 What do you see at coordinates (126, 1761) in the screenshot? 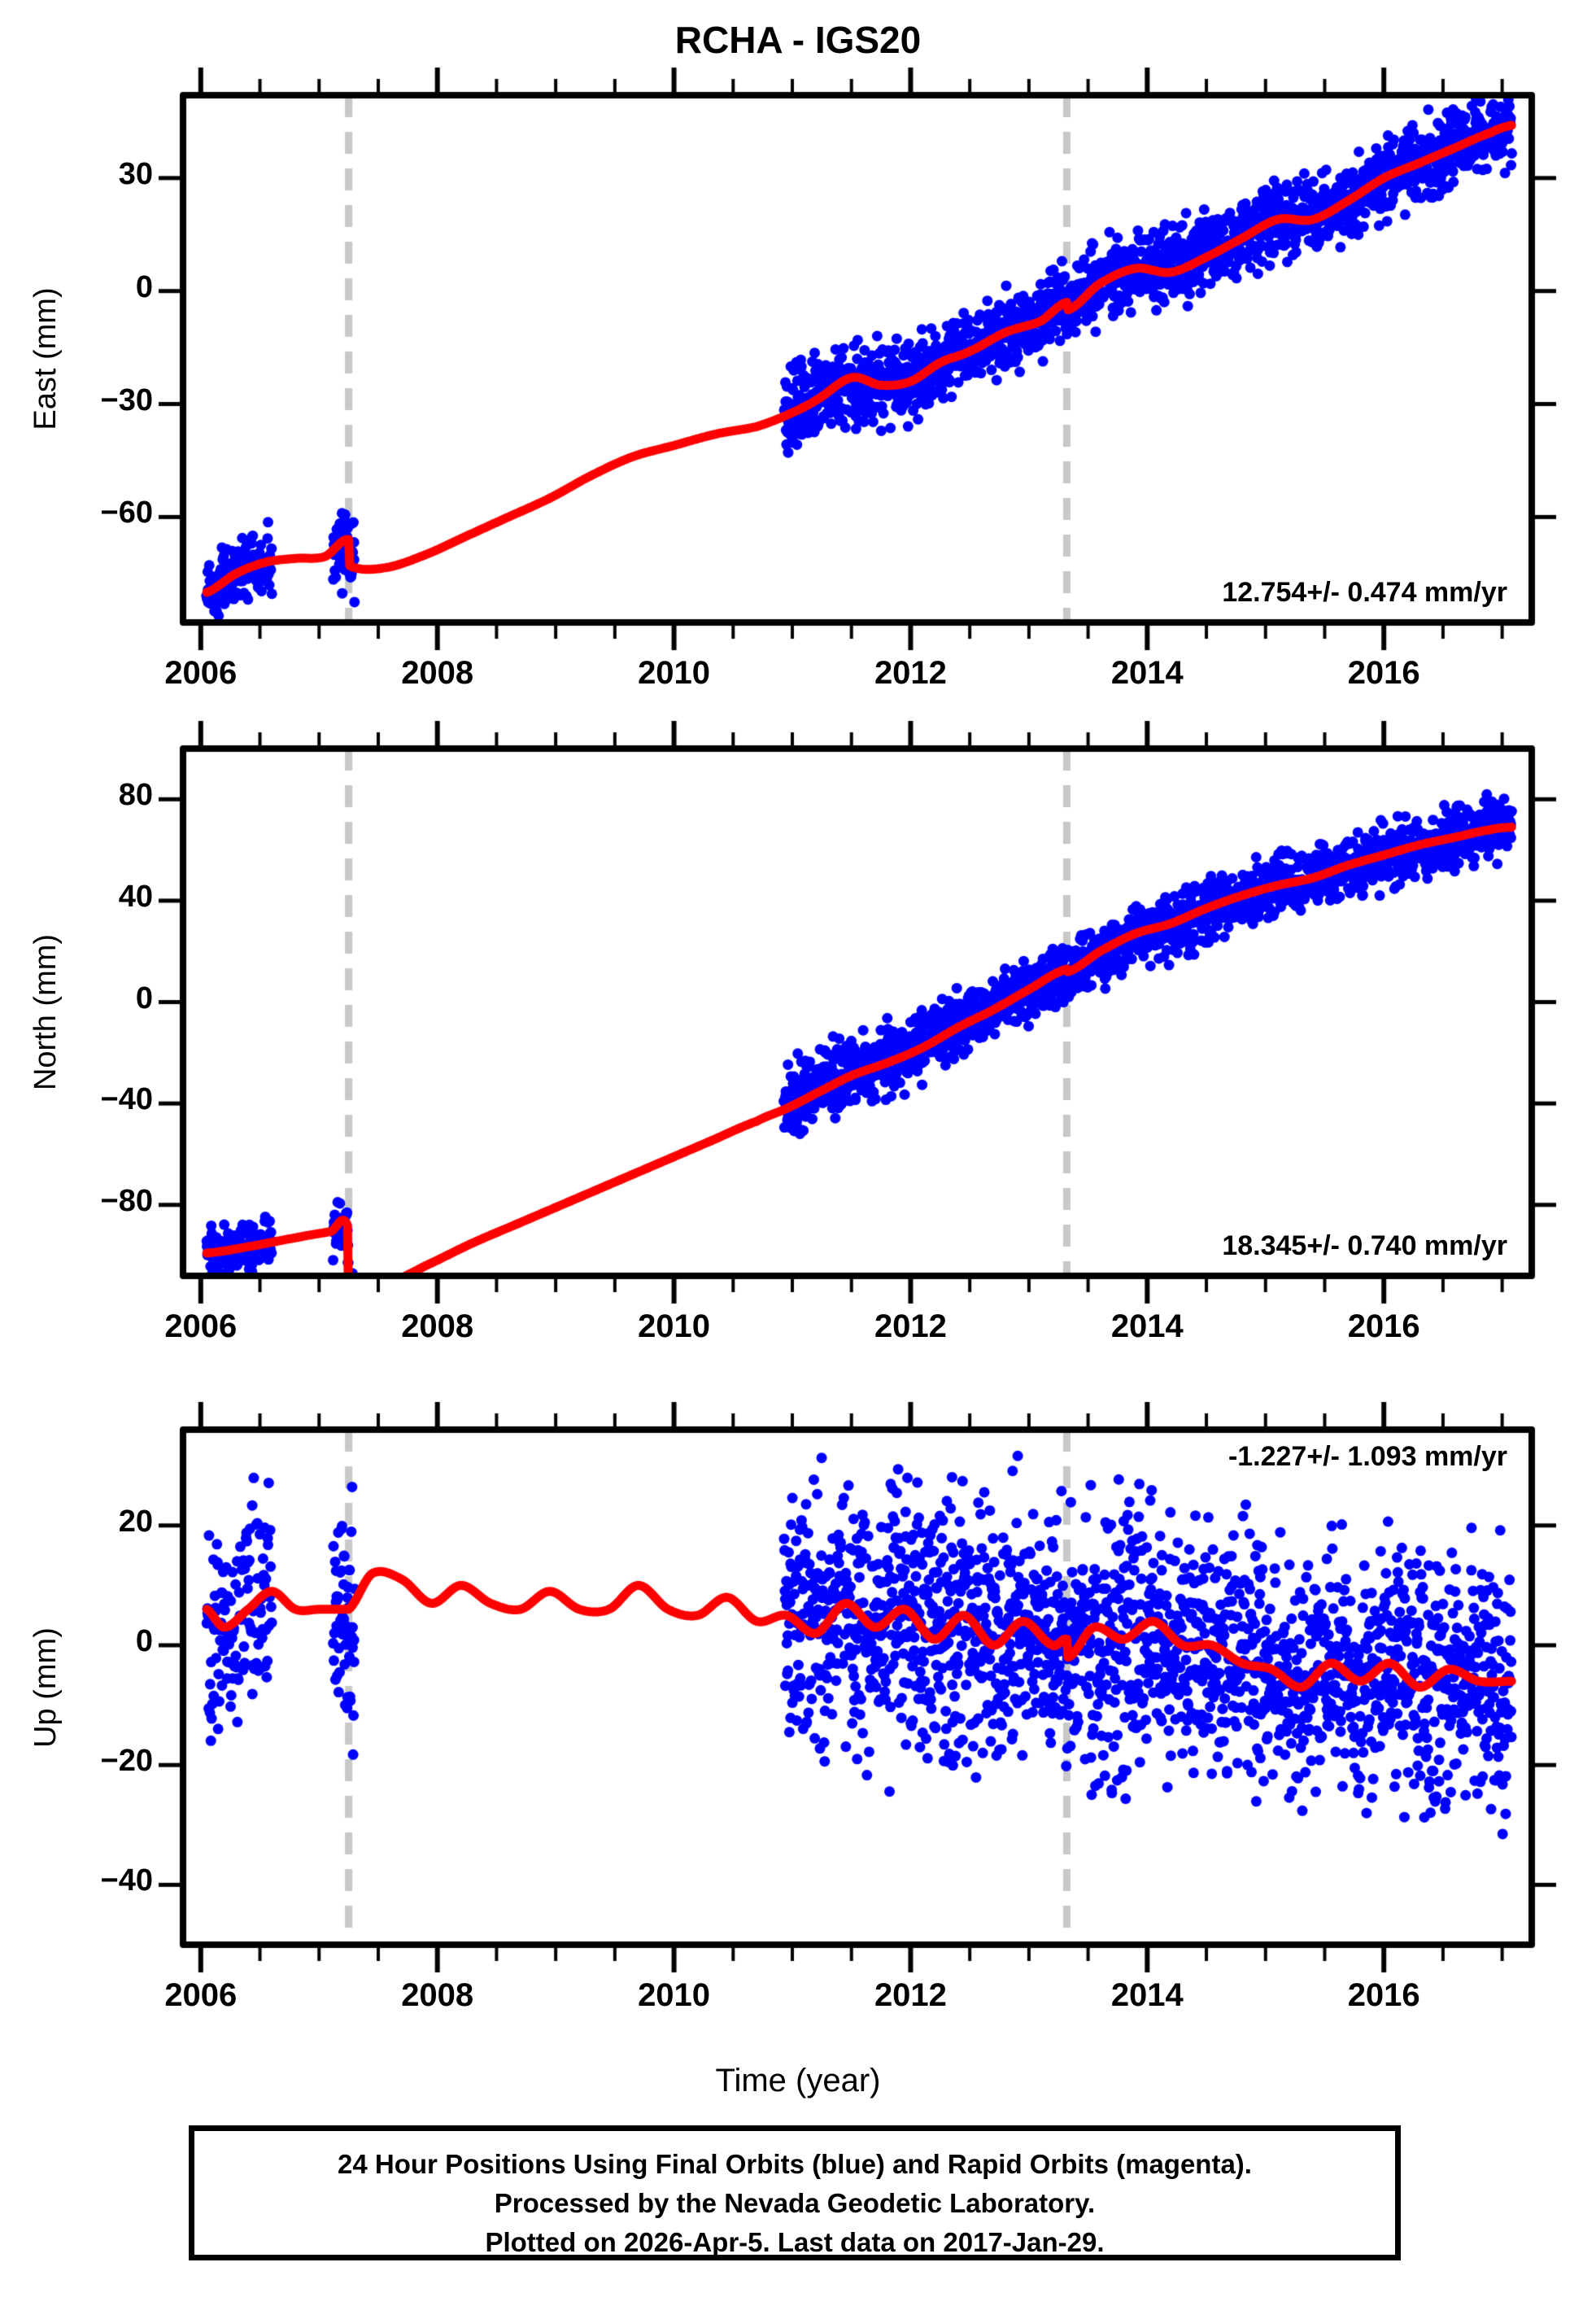
I see `y-tick-label: −20` at bounding box center [126, 1761].